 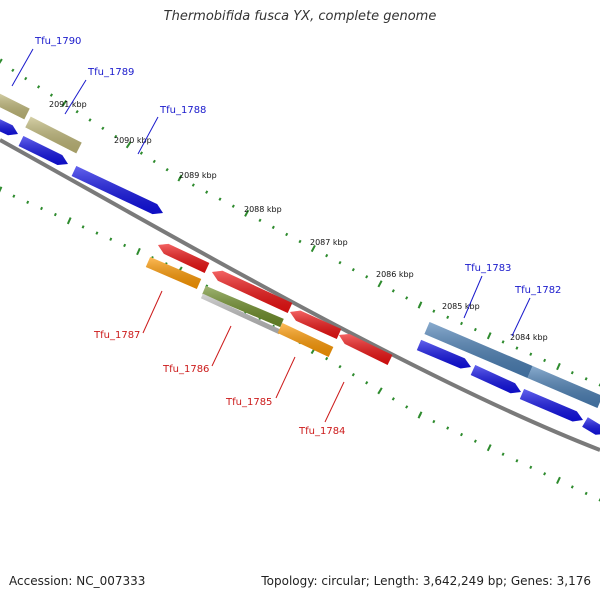 What do you see at coordinates (198, 175) in the screenshot?
I see `ruler-label: 2089 kbp` at bounding box center [198, 175].